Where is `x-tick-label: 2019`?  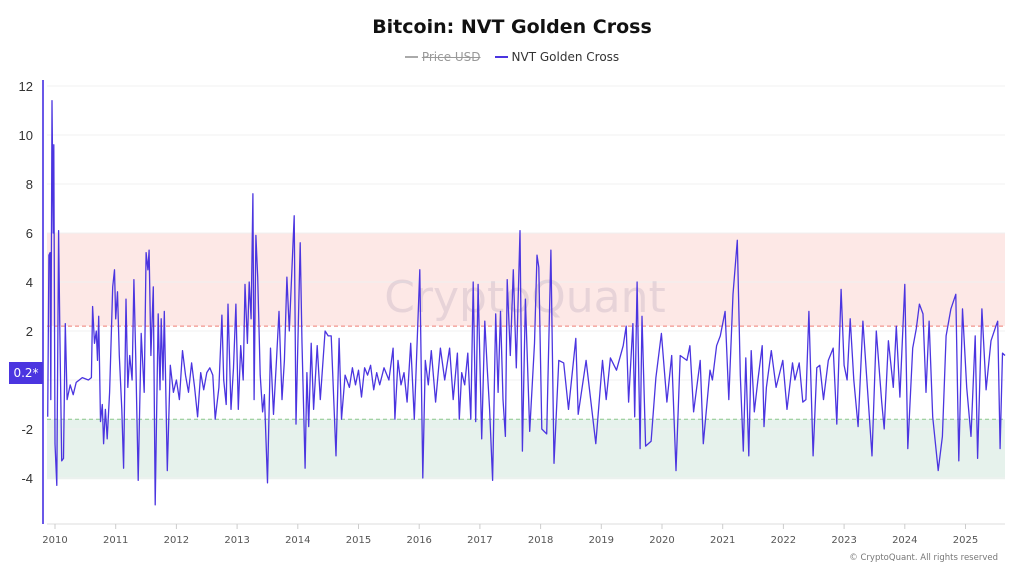
x-tick-label: 2019 is located at coordinates (601, 540).